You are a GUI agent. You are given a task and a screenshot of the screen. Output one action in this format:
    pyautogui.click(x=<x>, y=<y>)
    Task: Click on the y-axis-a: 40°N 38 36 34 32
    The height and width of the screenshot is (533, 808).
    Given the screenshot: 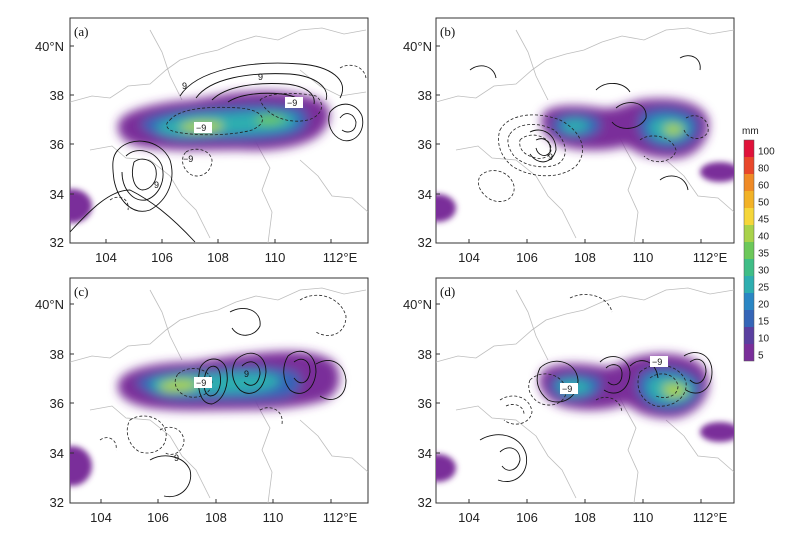 What is the action you would take?
    pyautogui.click(x=54, y=144)
    